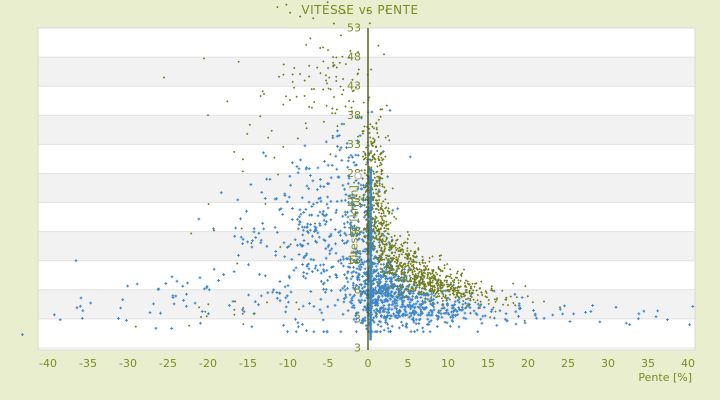 Image resolution: width=720 pixels, height=400 pixels. What do you see at coordinates (288, 363) in the screenshot?
I see `x-tick-label: -10` at bounding box center [288, 363].